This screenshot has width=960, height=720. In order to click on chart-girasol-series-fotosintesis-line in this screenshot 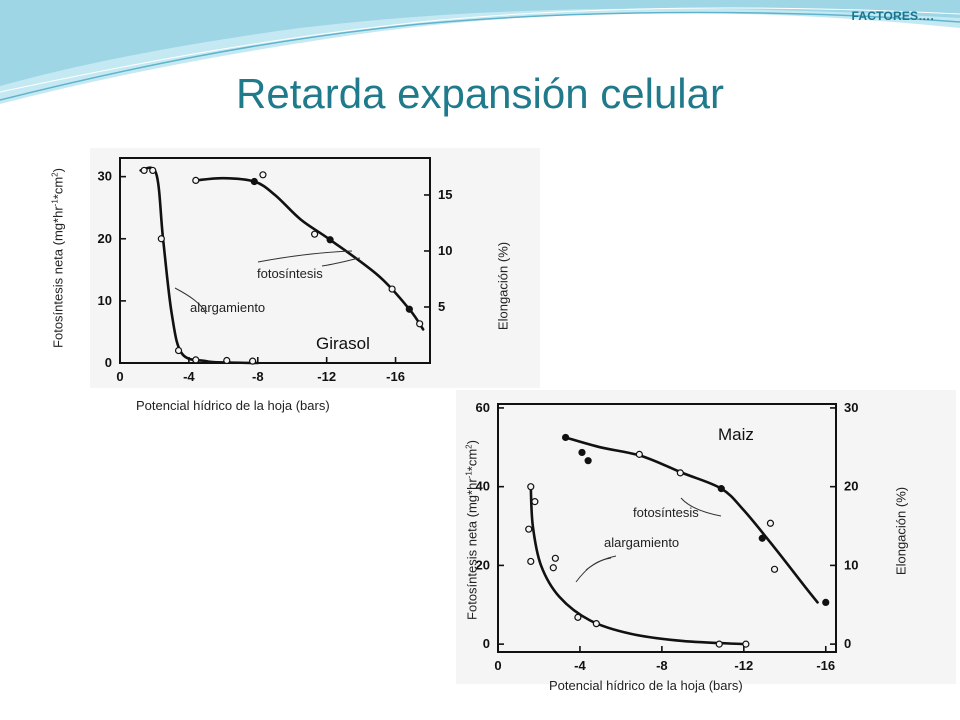, I will do `click(309, 253)`.